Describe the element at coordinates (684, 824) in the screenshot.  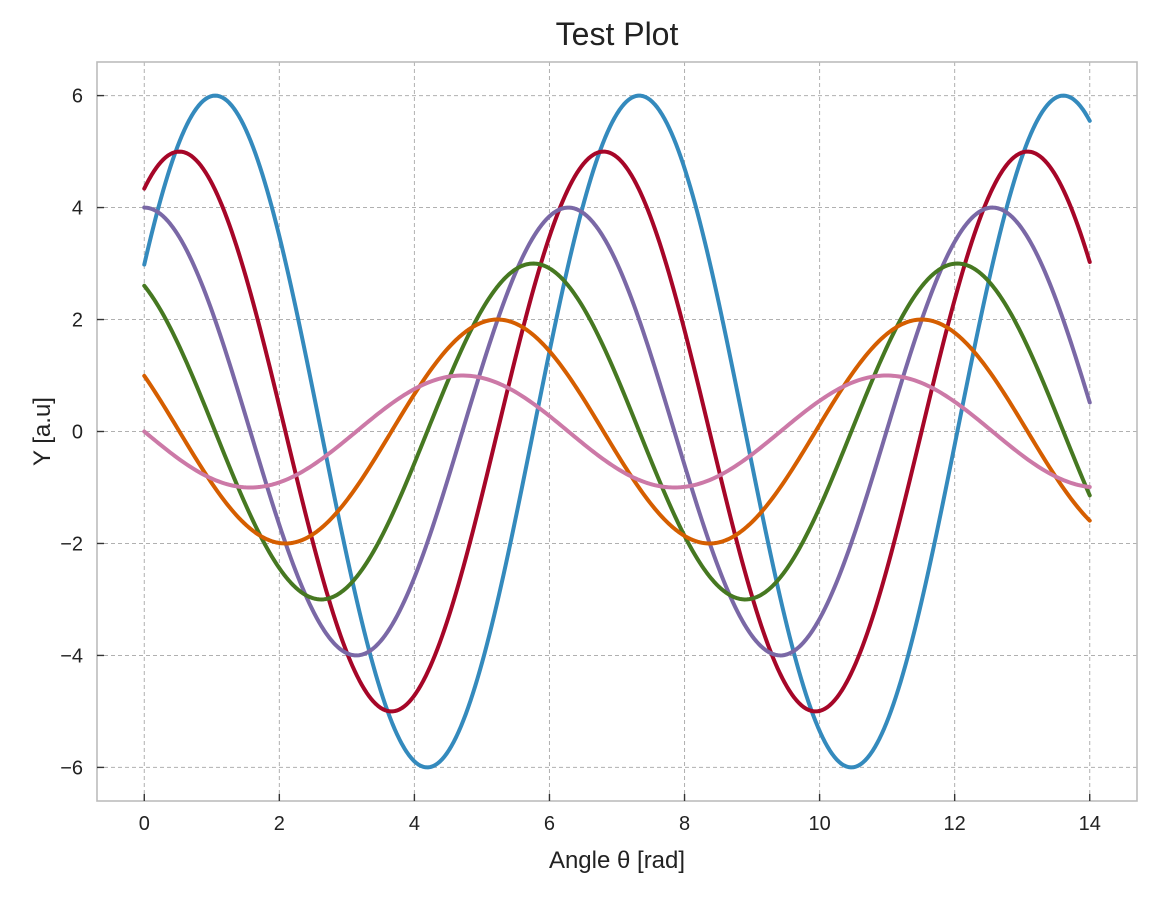
I see `x-tick-label: 8` at that location.